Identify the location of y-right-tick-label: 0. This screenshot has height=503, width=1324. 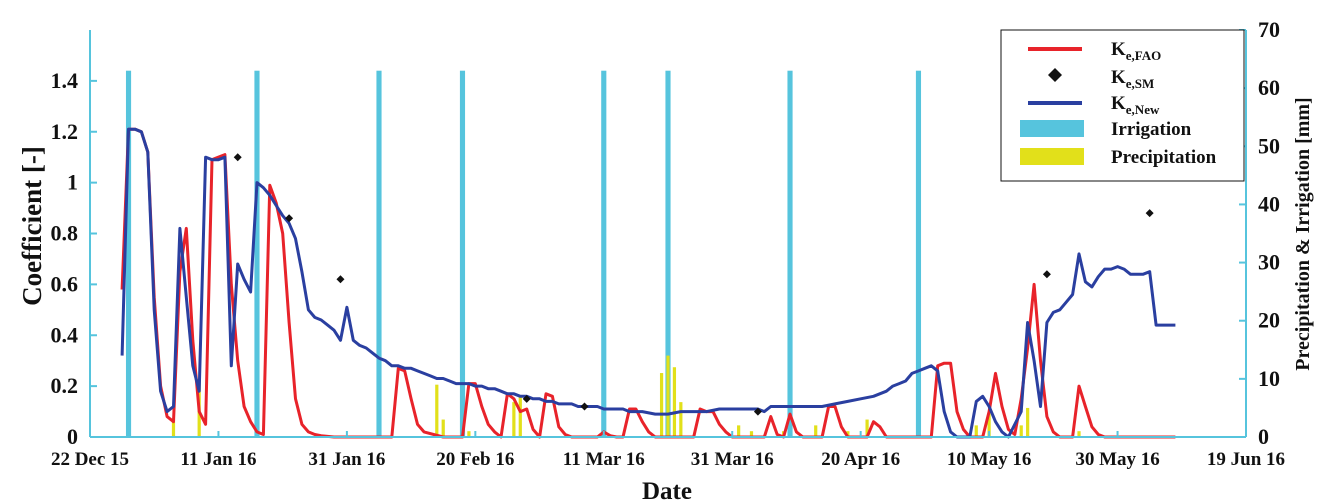
(1263, 436).